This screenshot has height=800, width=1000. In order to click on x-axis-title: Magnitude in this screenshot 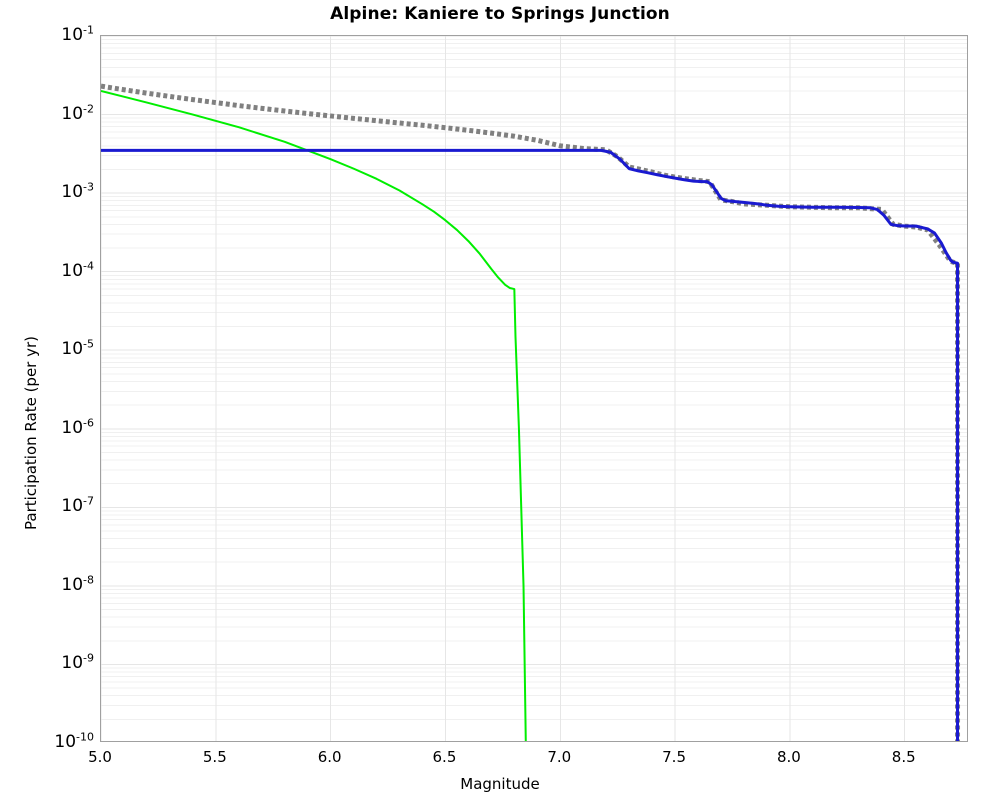, I will do `click(500, 784)`.